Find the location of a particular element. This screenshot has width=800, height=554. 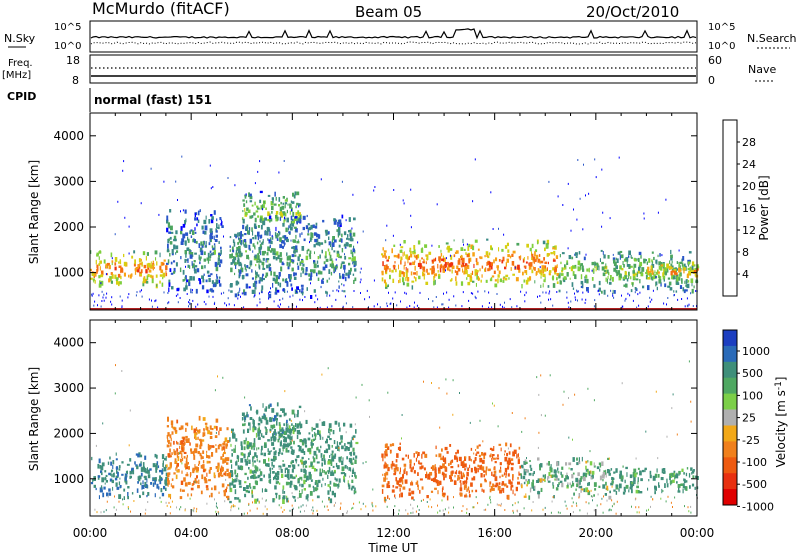

time-tick-label: 00:00 is located at coordinates (90, 533).